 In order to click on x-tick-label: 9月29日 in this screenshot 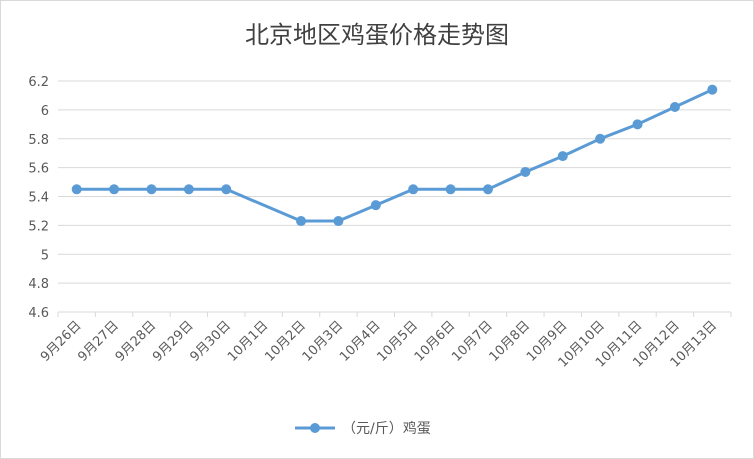, I will do `click(173, 341)`.